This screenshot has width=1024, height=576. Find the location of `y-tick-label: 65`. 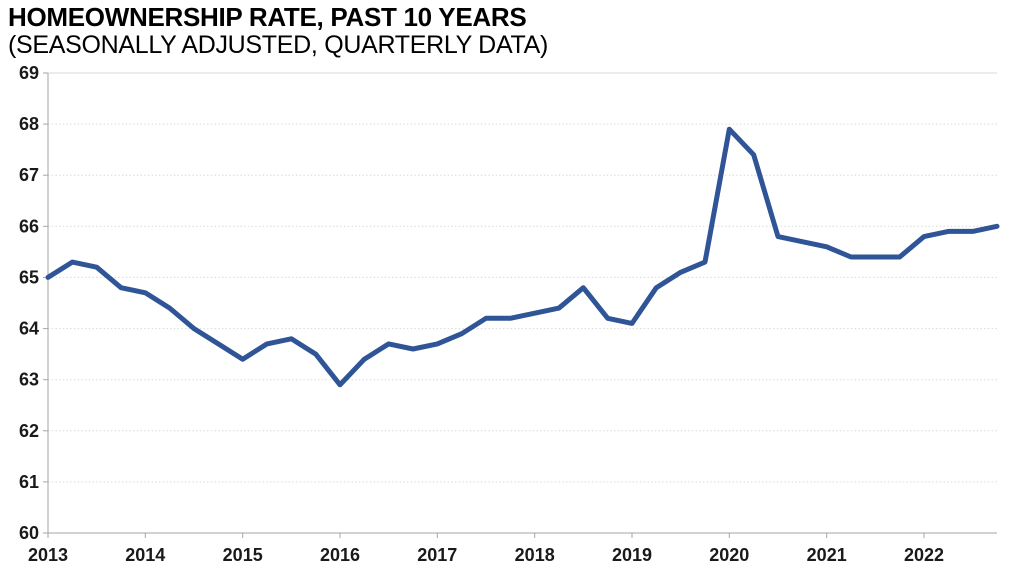

y-tick-label: 65 is located at coordinates (29, 277).